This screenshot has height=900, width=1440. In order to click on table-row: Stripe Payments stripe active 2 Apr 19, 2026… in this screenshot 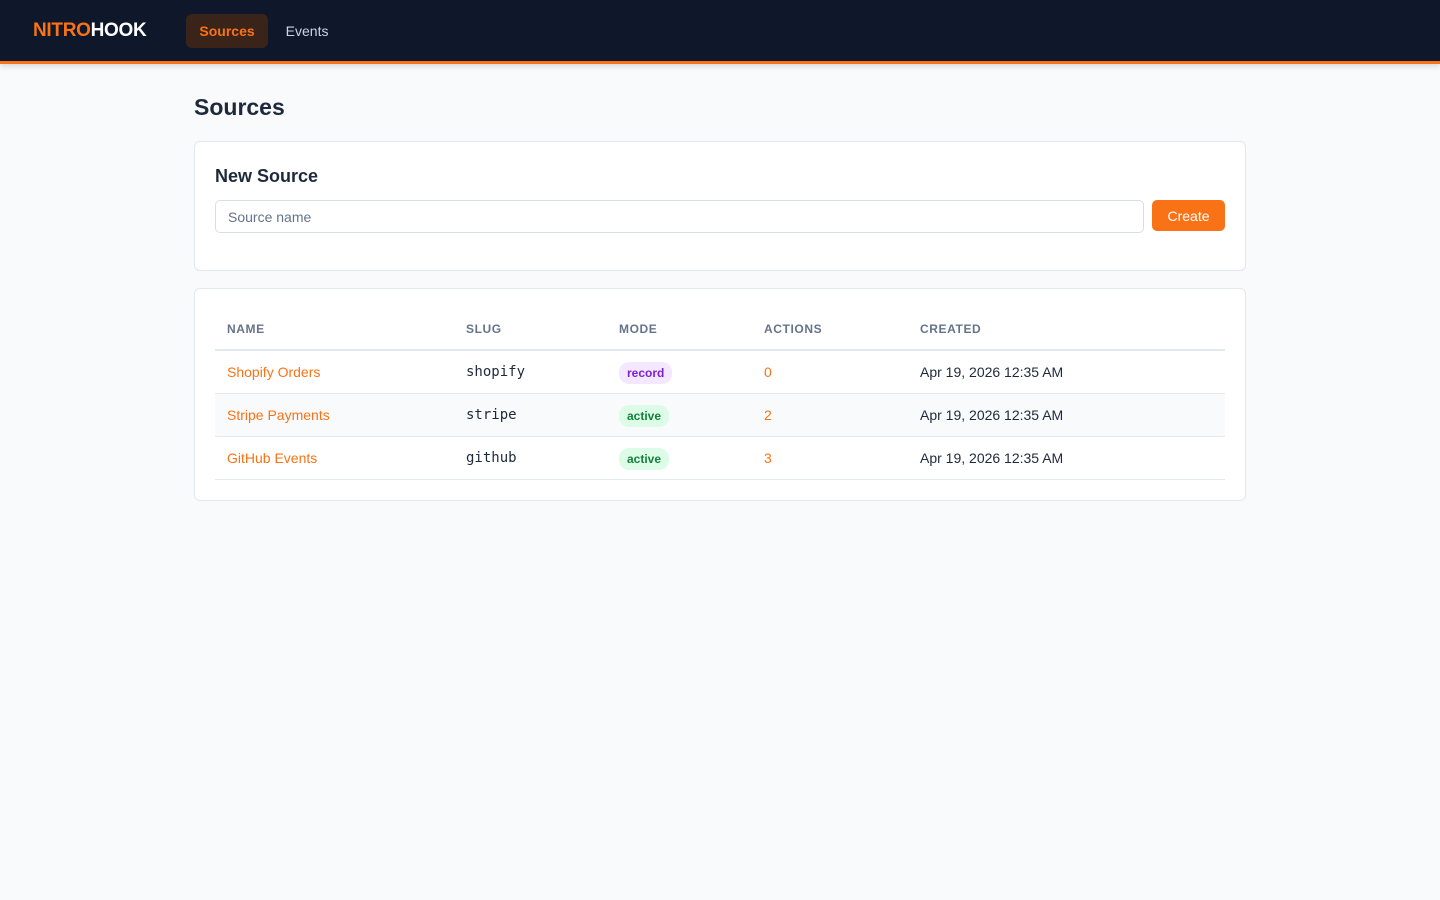, I will do `click(720, 415)`.